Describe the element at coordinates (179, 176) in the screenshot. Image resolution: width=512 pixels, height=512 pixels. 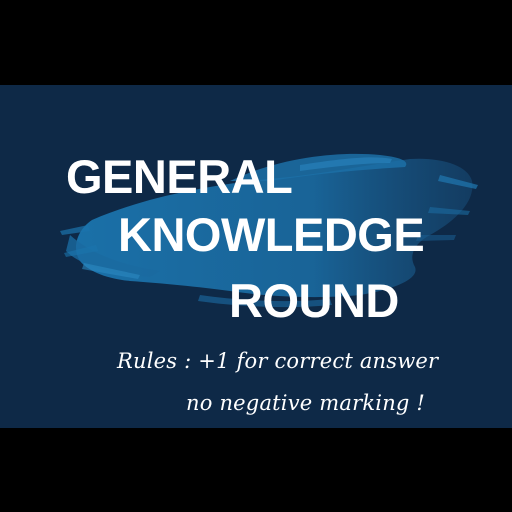
I see `title-line-general: GENERAL` at that location.